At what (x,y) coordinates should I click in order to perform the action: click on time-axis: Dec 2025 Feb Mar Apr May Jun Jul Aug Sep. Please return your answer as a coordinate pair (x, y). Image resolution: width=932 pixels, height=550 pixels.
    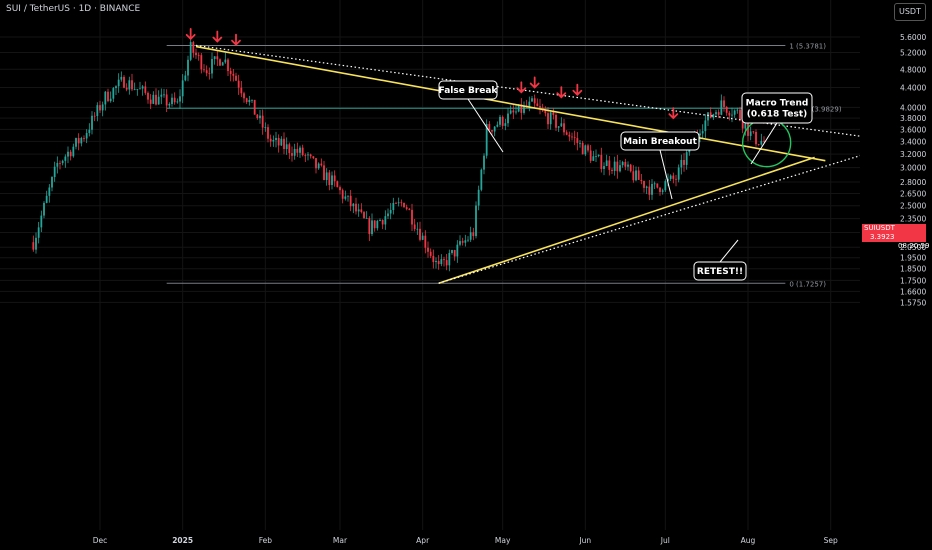
    Looking at the image, I should click on (465, 540).